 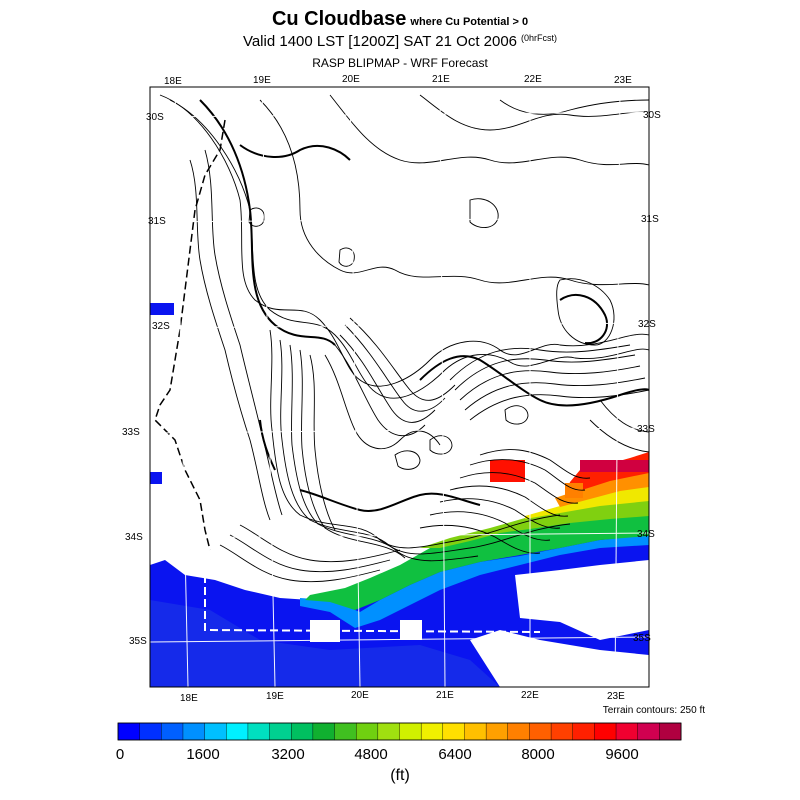 I want to click on lat-label-left-31s: 31S, so click(x=157, y=221).